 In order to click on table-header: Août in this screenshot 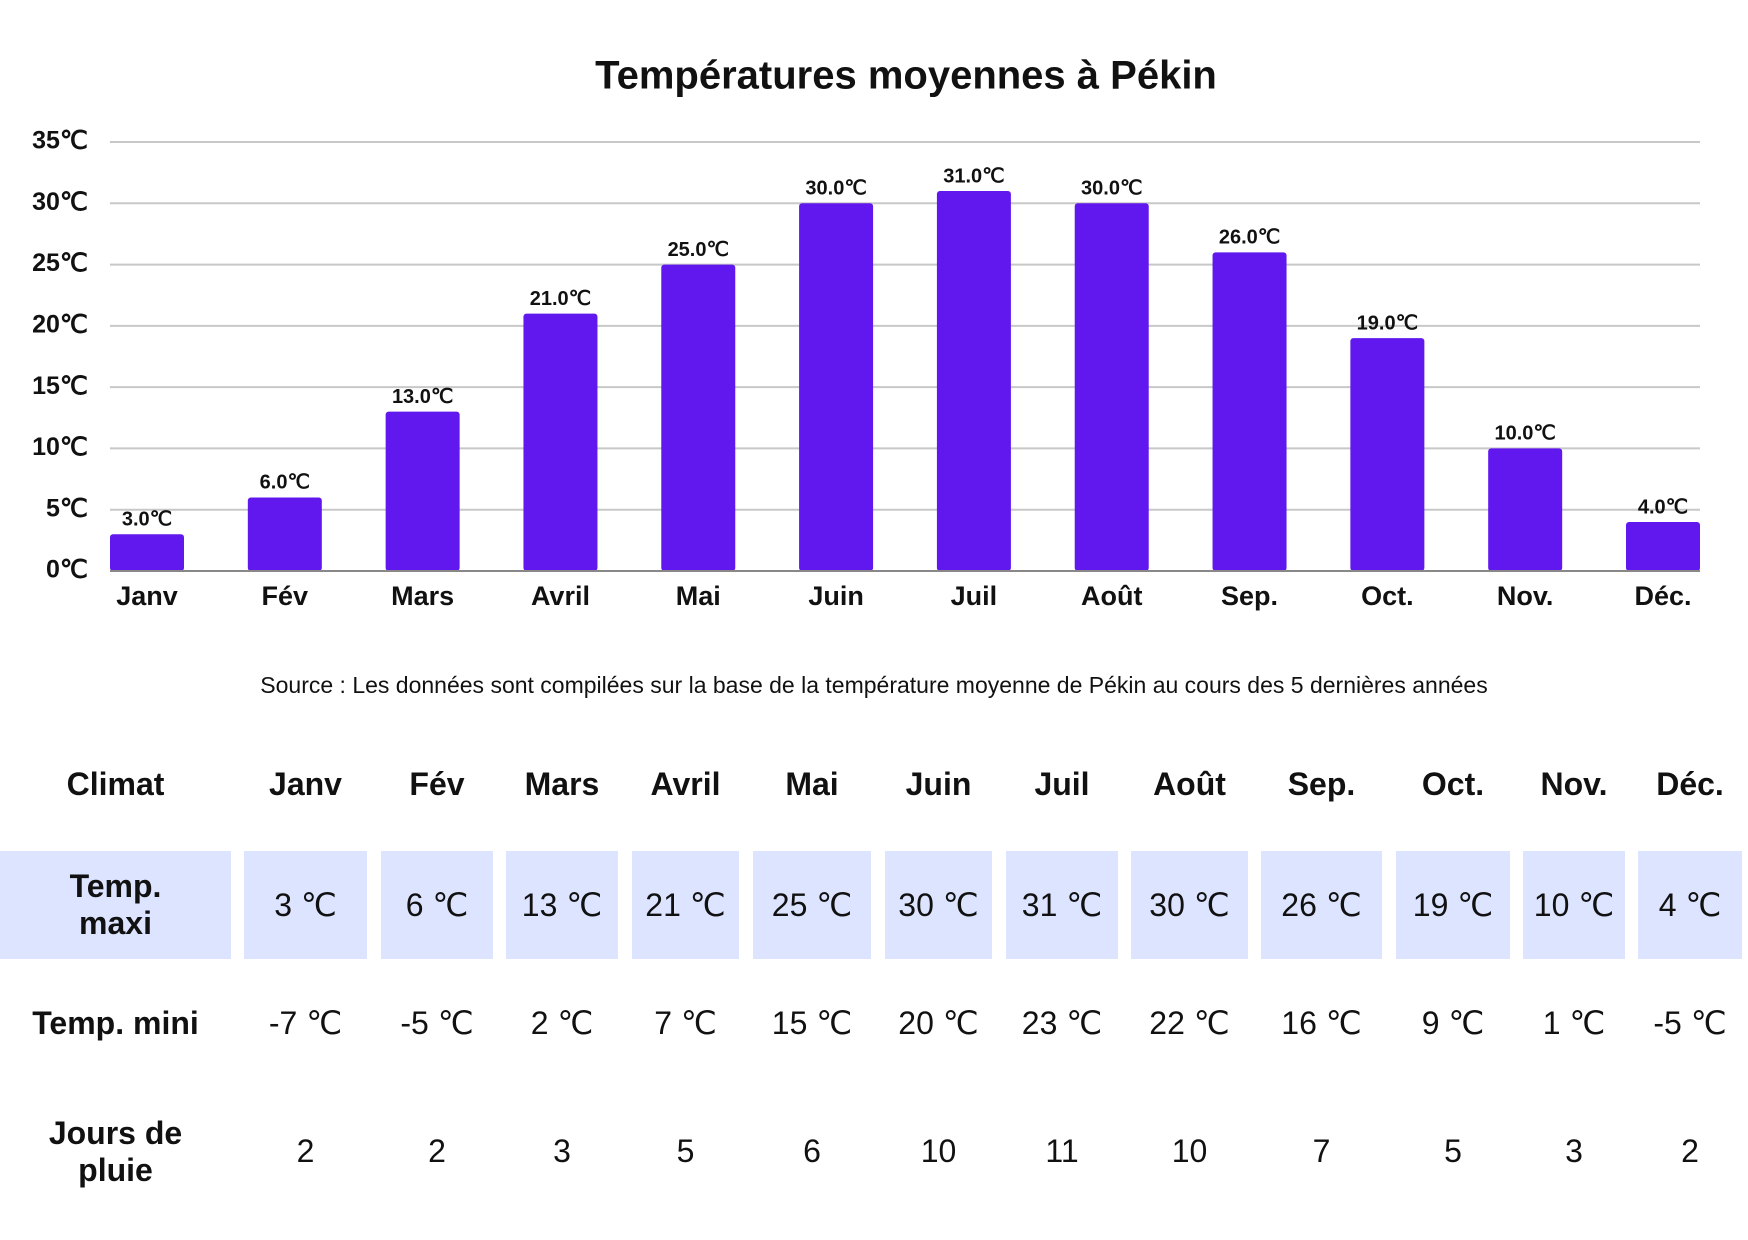, I will do `click(1189, 783)`.